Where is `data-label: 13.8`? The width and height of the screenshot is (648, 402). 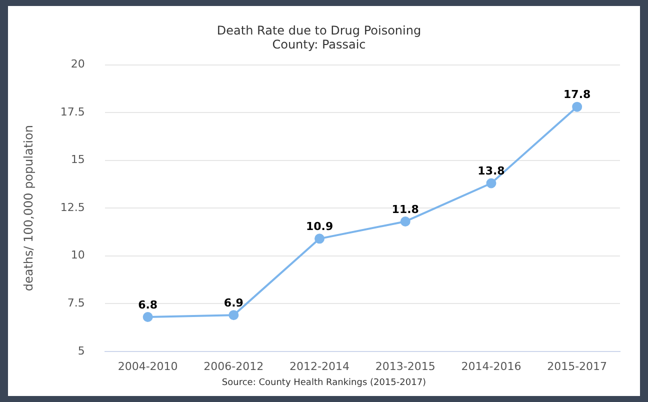
data-label: 13.8 is located at coordinates (491, 171).